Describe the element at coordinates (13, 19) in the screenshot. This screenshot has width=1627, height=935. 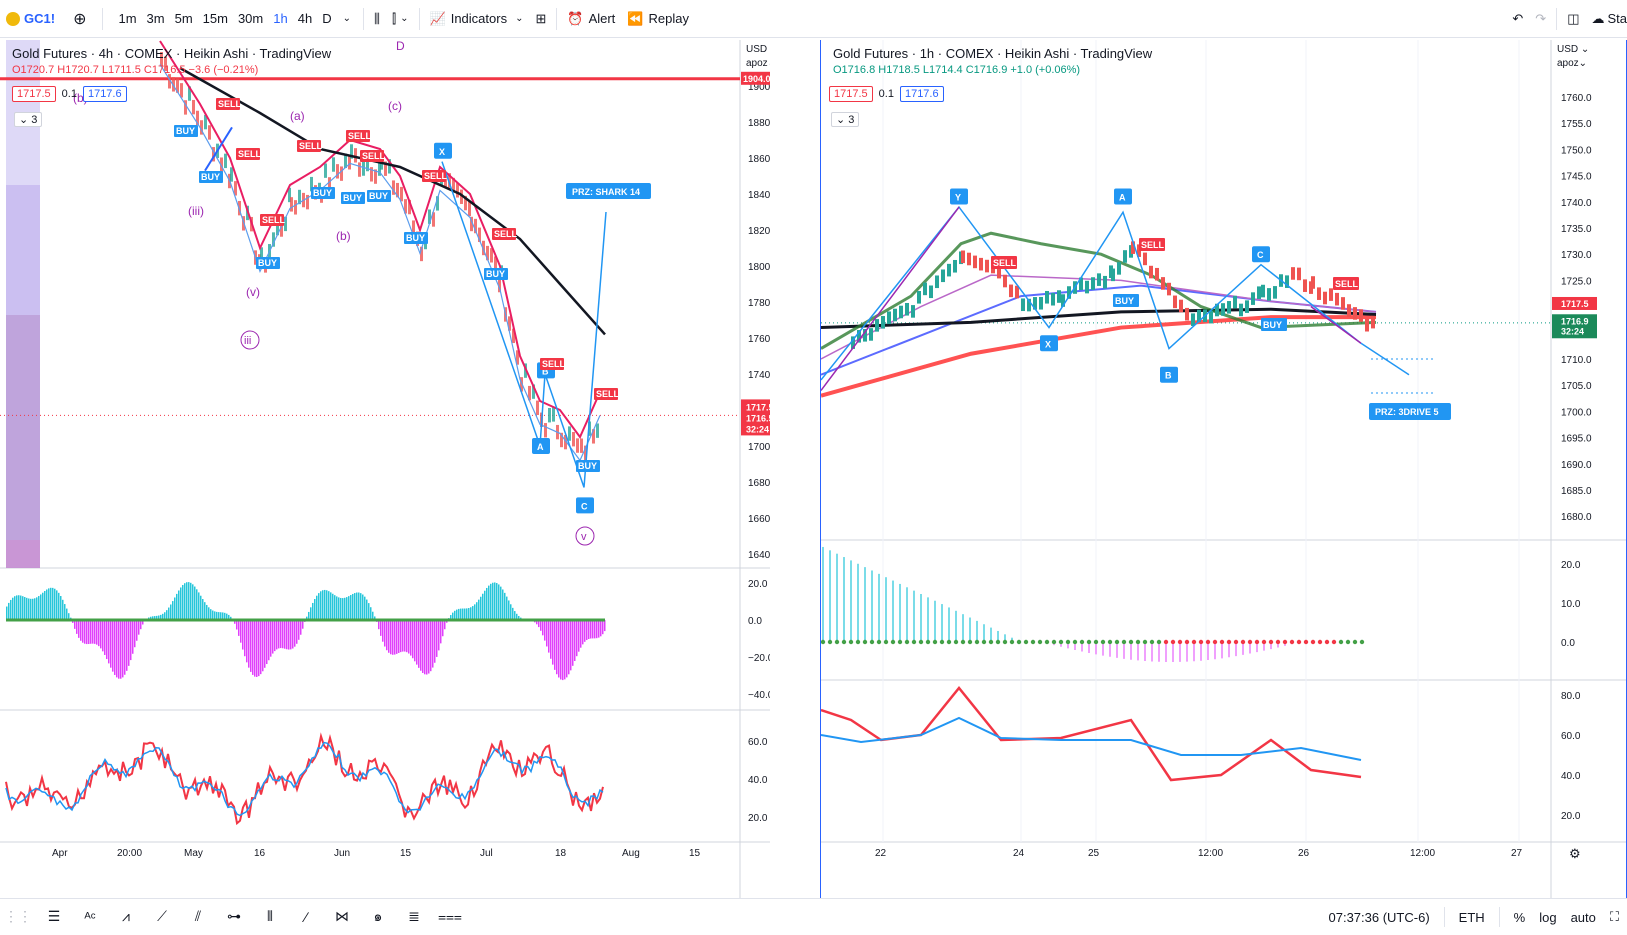
I see `gold-coin-icon` at that location.